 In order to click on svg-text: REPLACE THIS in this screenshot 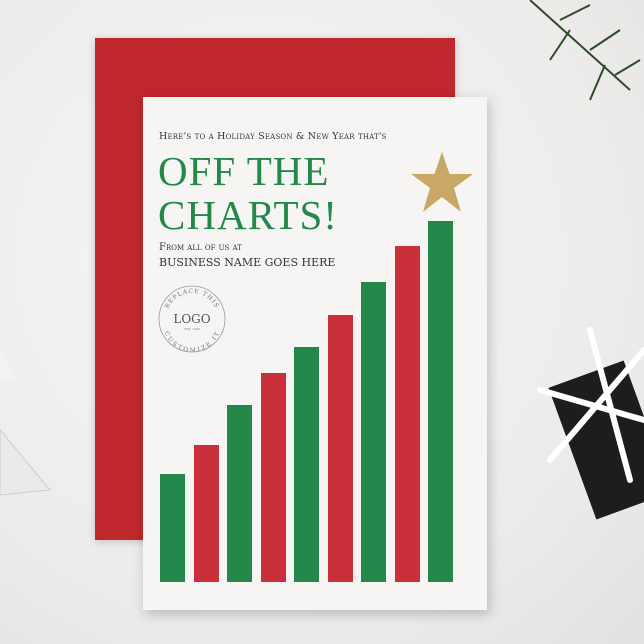, I will do `click(192, 299)`.